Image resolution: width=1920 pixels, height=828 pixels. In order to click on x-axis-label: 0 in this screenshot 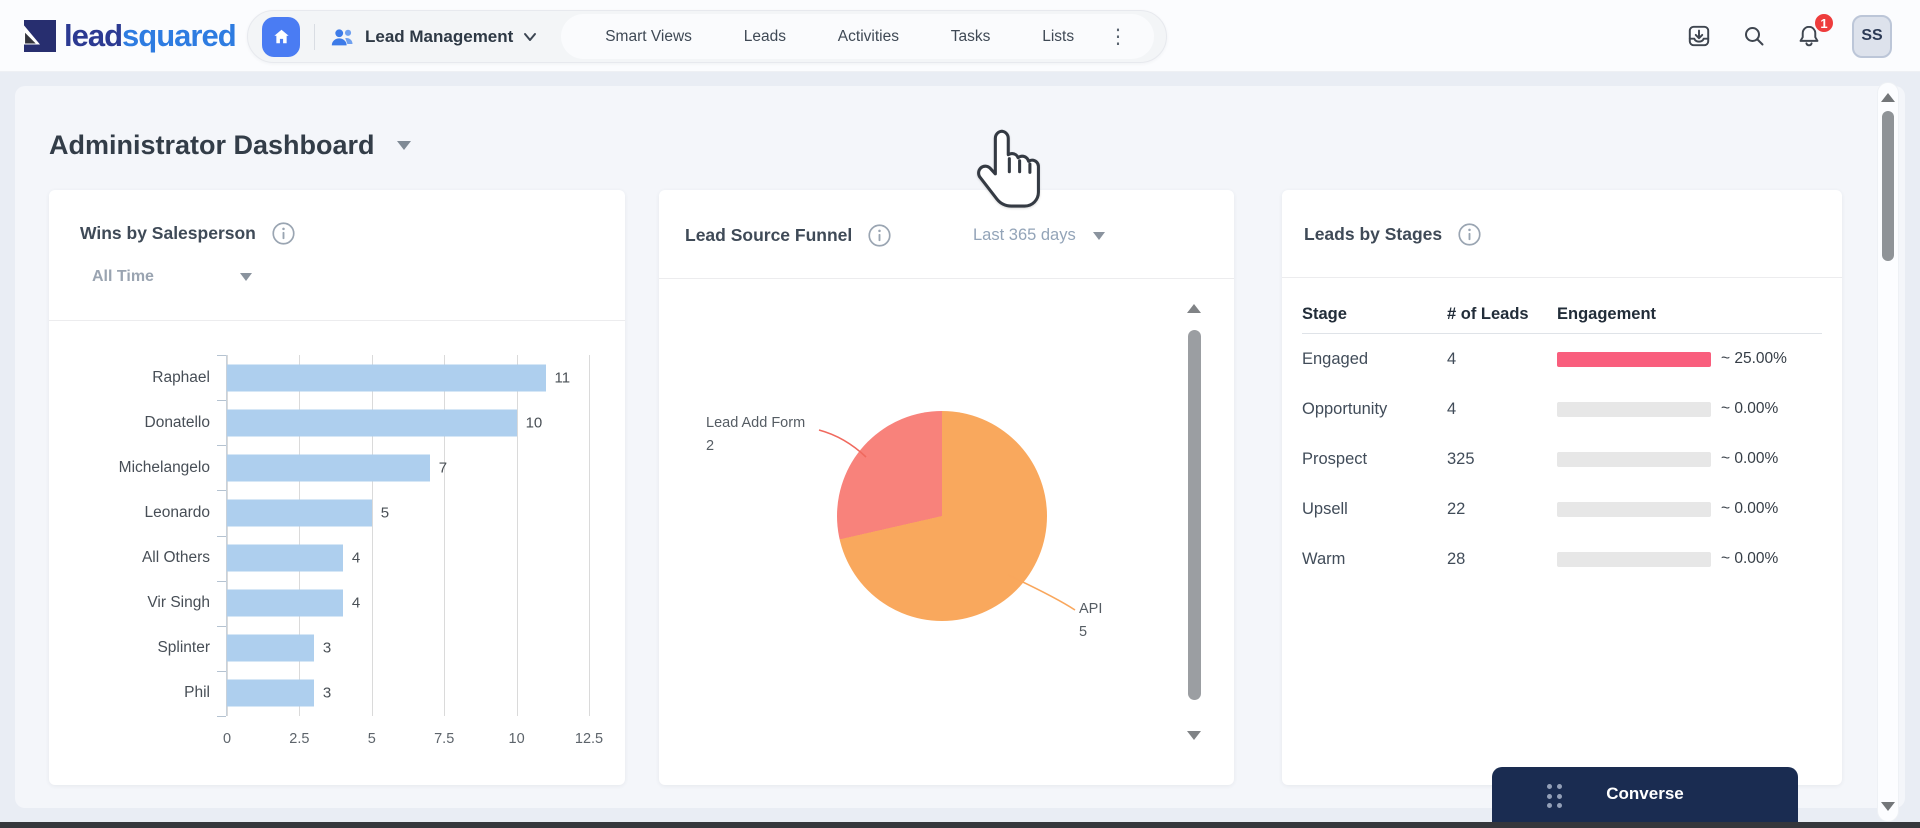, I will do `click(227, 739)`.